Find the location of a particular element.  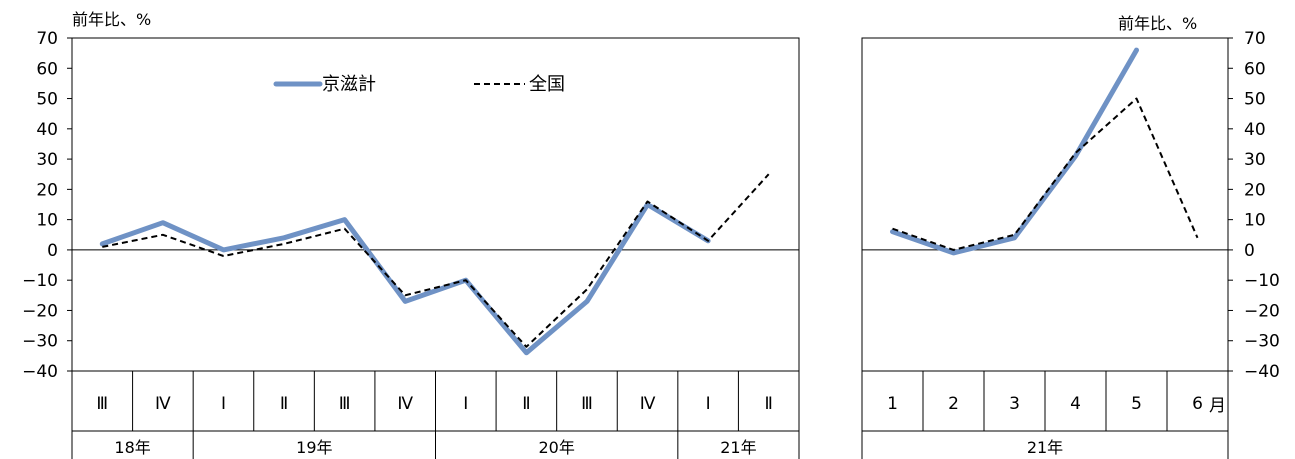

right-y-tick-label: −30 is located at coordinates (1262, 342).